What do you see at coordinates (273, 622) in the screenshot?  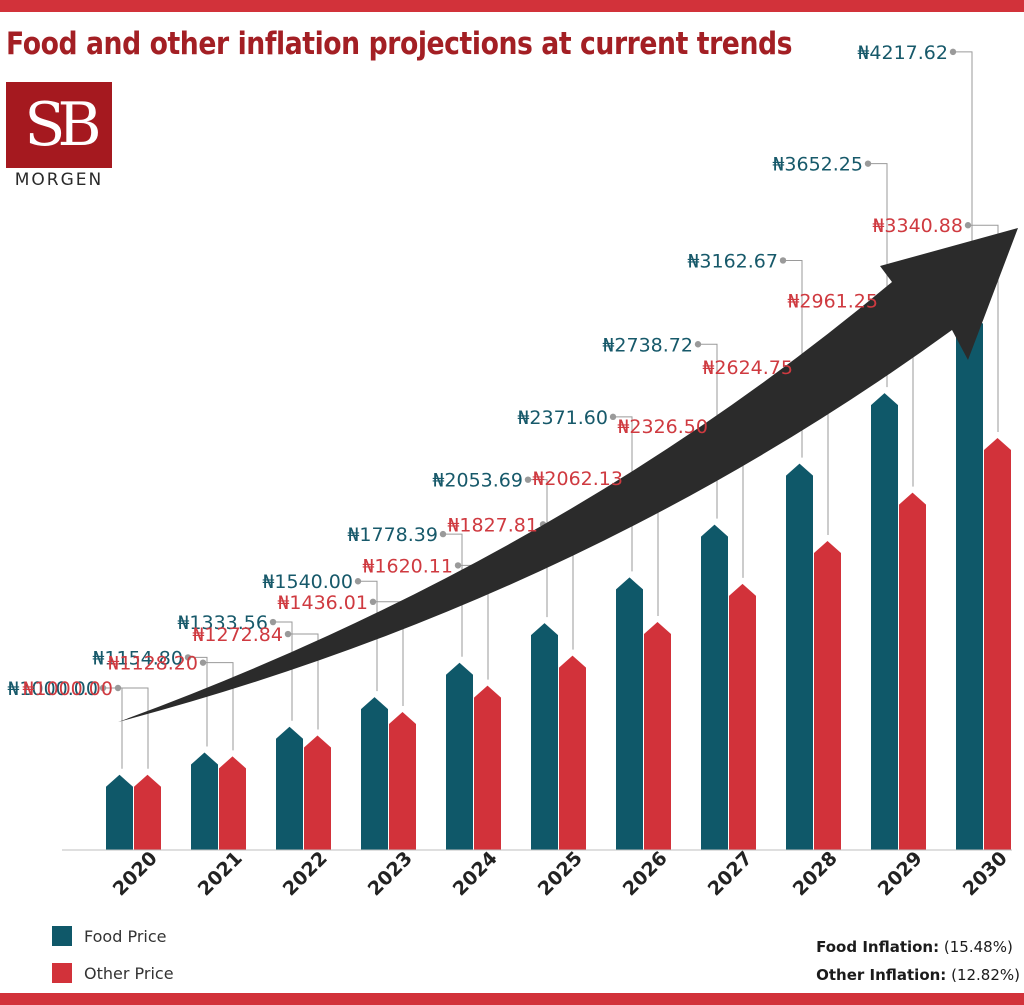 I see `leader-dot-food-2022` at bounding box center [273, 622].